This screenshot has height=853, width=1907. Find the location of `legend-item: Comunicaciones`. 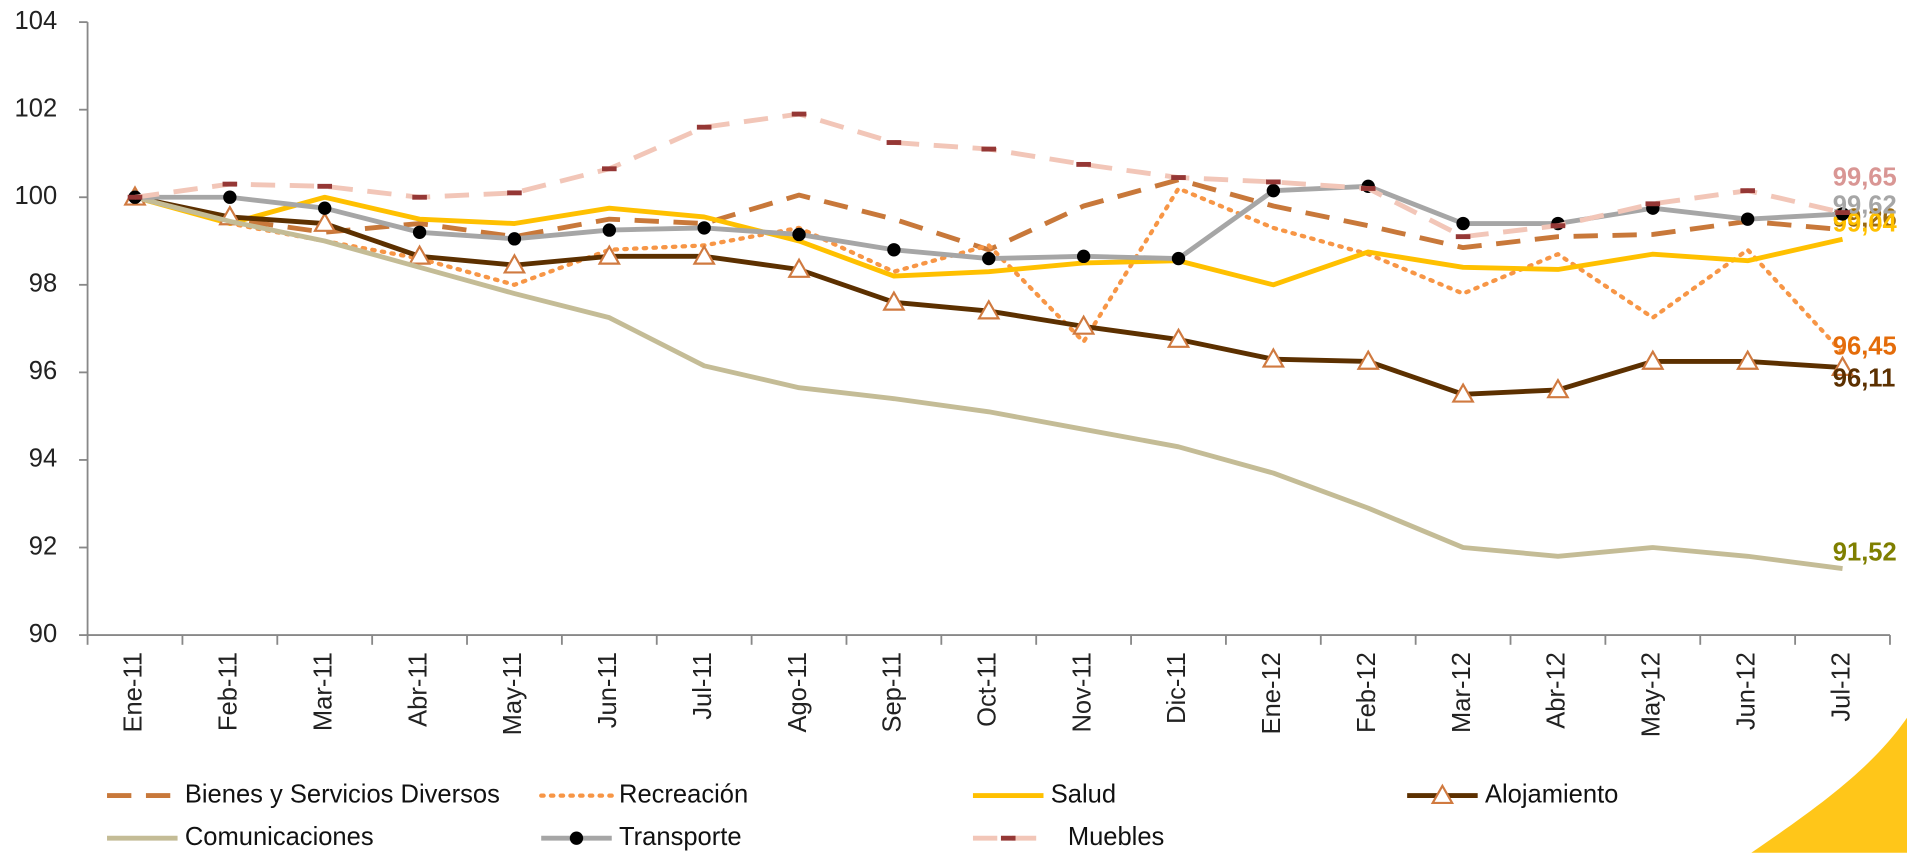

legend-item: Comunicaciones is located at coordinates (240, 837).